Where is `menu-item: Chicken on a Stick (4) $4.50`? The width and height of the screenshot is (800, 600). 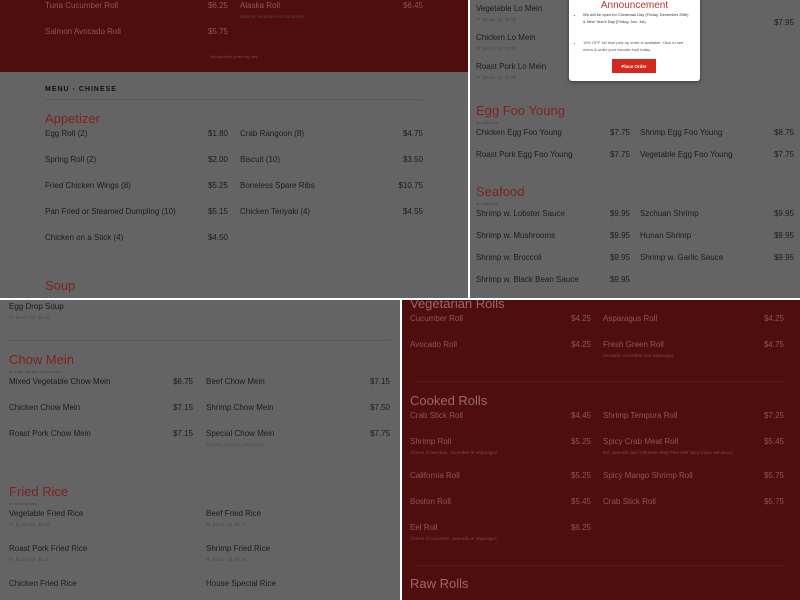 menu-item: Chicken on a Stick (4) $4.50 is located at coordinates (136, 244).